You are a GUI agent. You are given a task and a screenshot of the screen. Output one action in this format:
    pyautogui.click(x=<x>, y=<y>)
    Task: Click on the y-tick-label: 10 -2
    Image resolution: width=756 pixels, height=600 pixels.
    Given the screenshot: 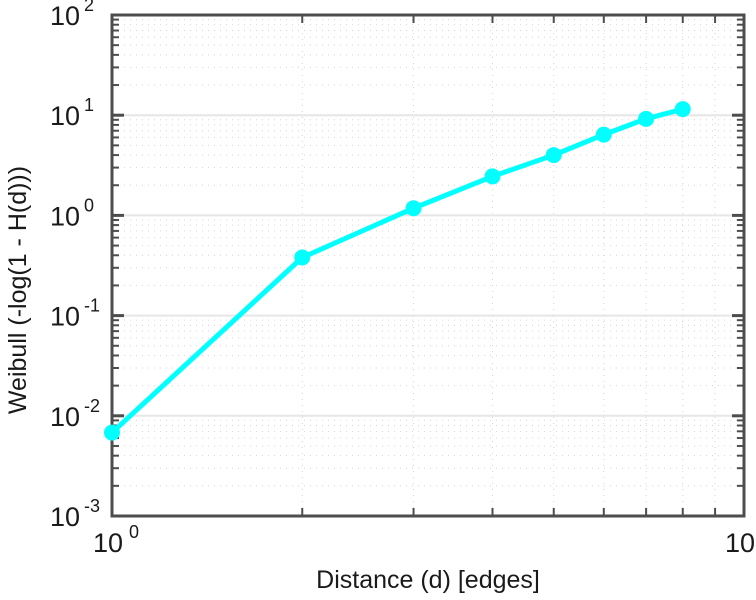 What is the action you would take?
    pyautogui.click(x=75, y=414)
    